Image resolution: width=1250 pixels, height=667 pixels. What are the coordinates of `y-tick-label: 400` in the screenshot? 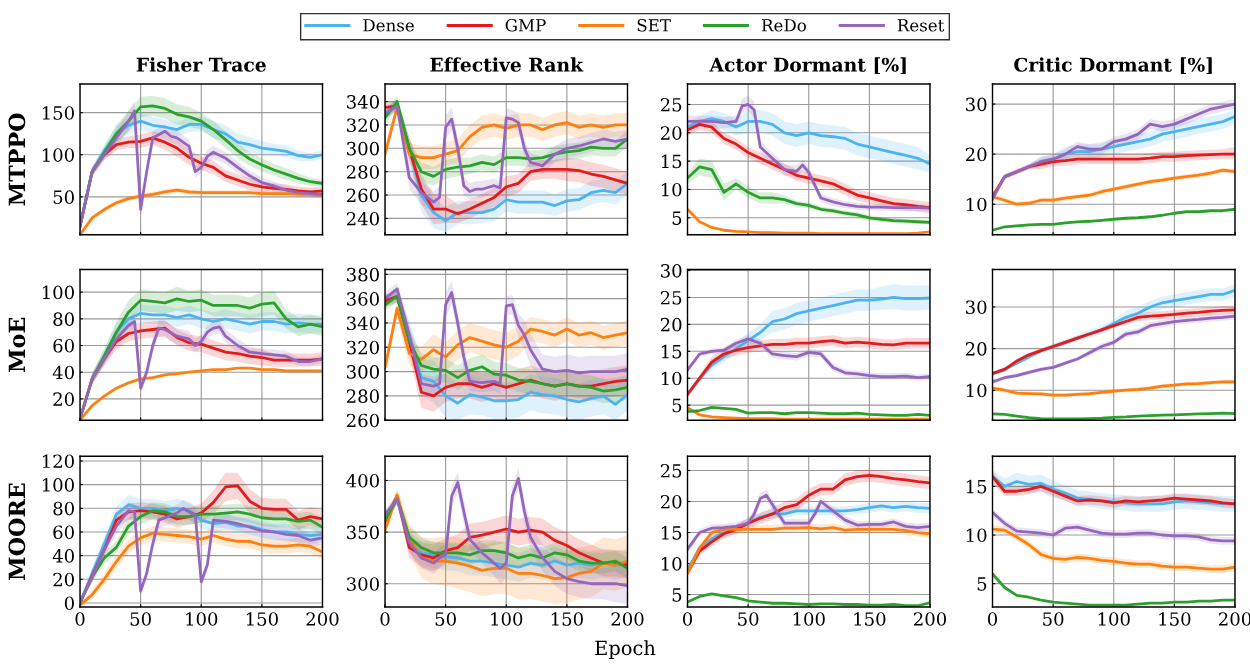 It's located at (362, 480).